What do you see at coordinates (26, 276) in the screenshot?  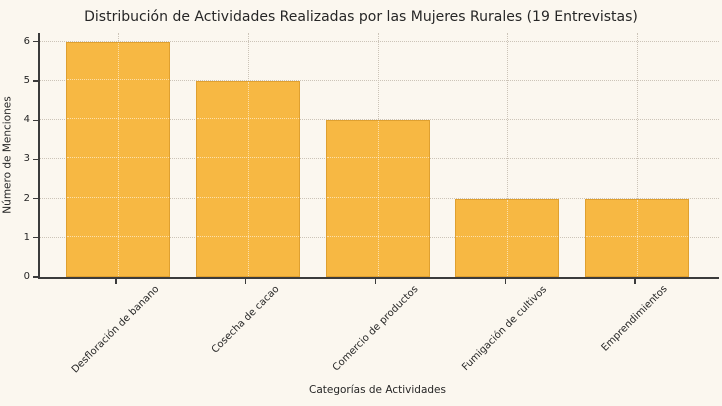 I see `y-tick-label: 0` at bounding box center [26, 276].